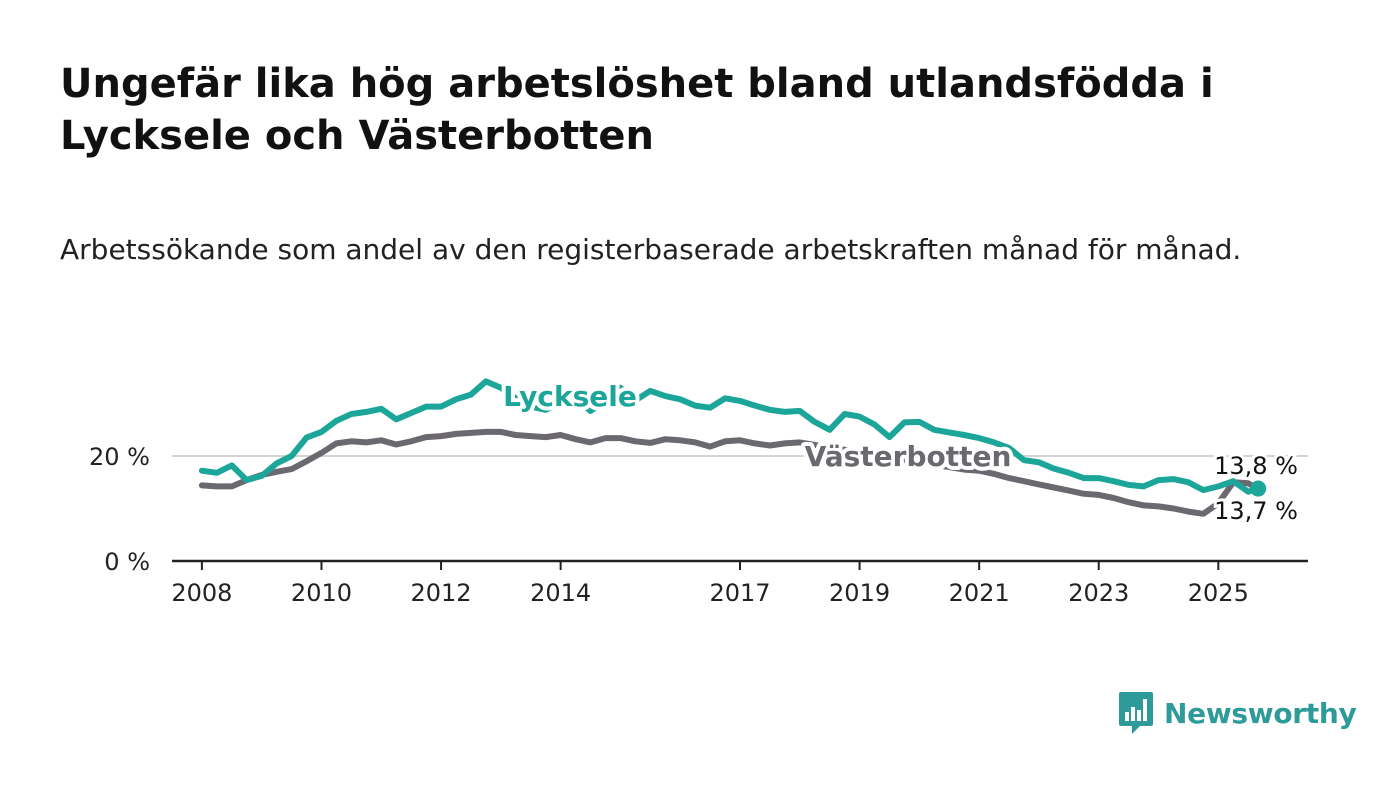 This screenshot has height=794, width=1400. Describe the element at coordinates (127, 562) in the screenshot. I see `y-tick-label: 0 %` at that location.